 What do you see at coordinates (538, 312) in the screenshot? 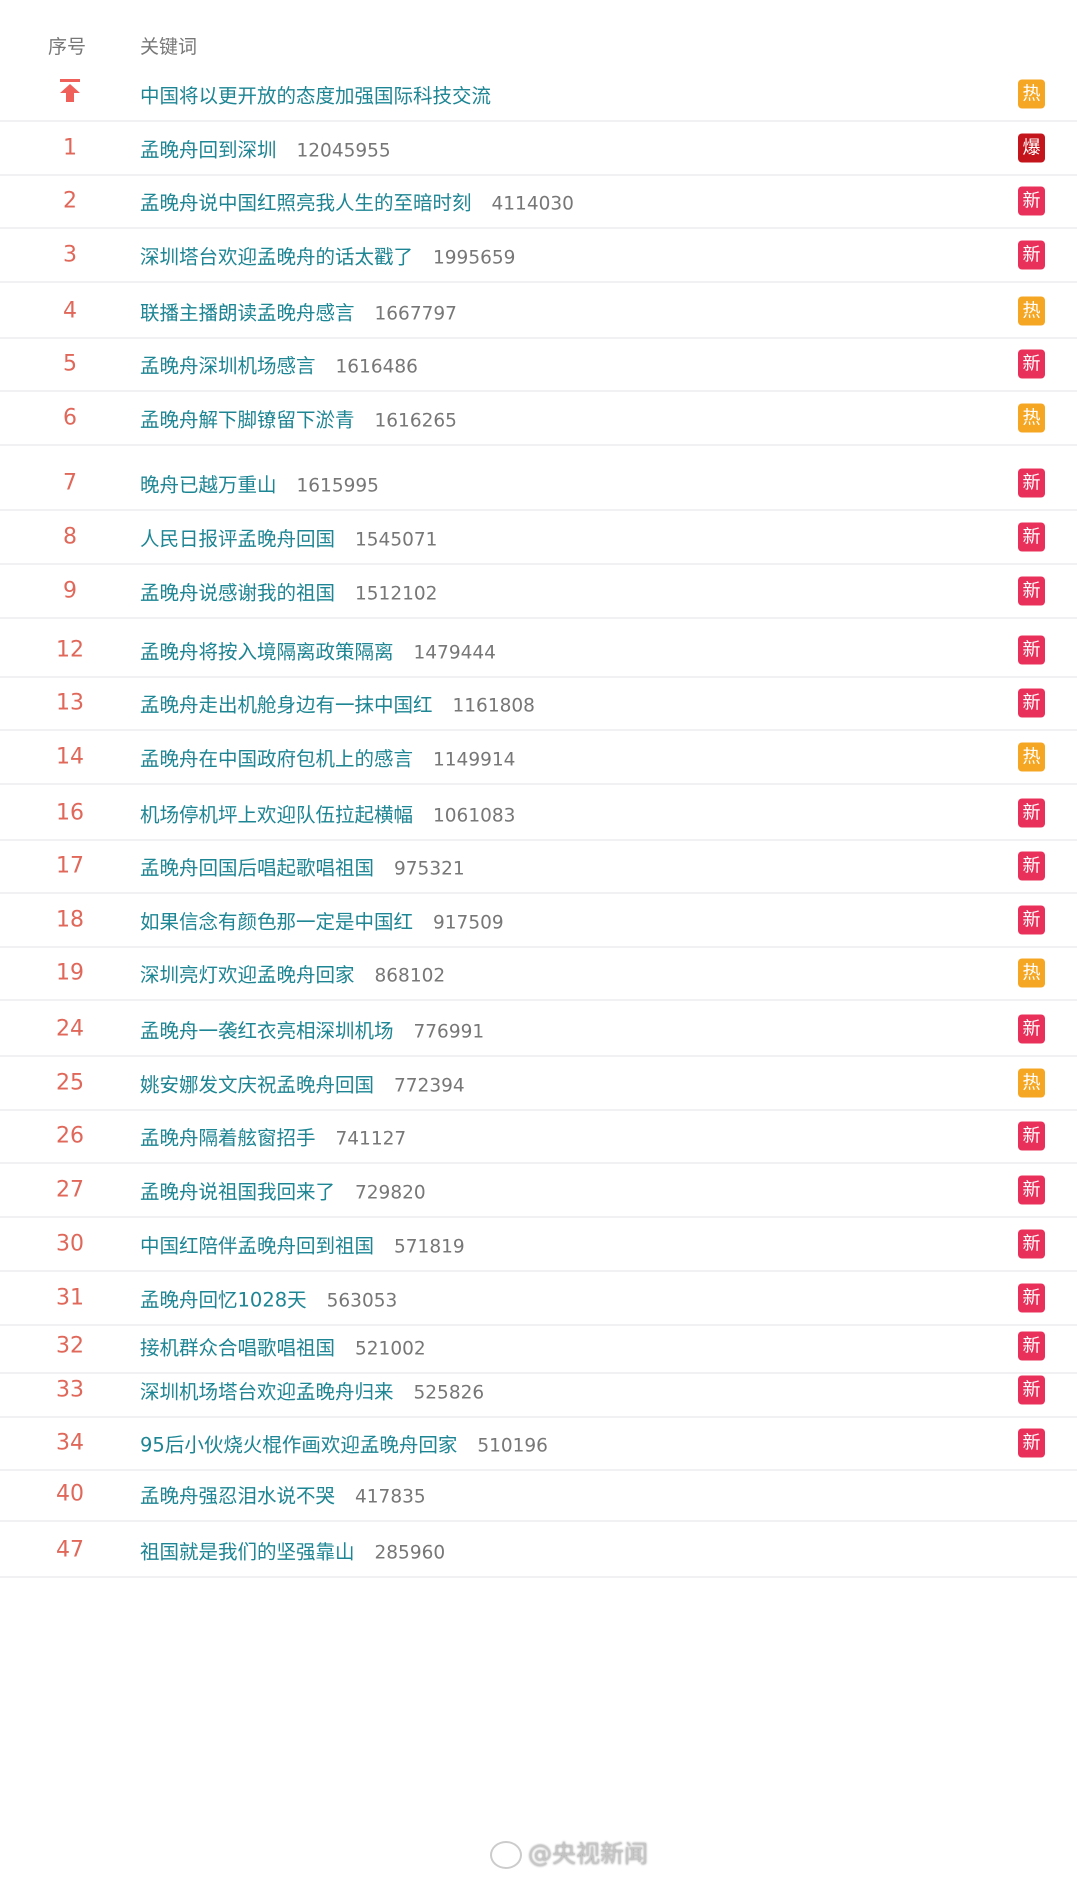
I see `table-row: 4 联播主播朗读孟晚舟感言 1667797 热` at bounding box center [538, 312].